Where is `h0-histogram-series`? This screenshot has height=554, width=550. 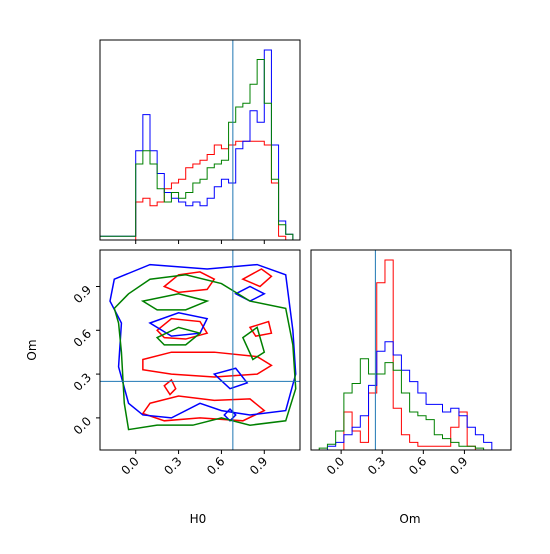
h0-histogram-series is located at coordinates (199, 145).